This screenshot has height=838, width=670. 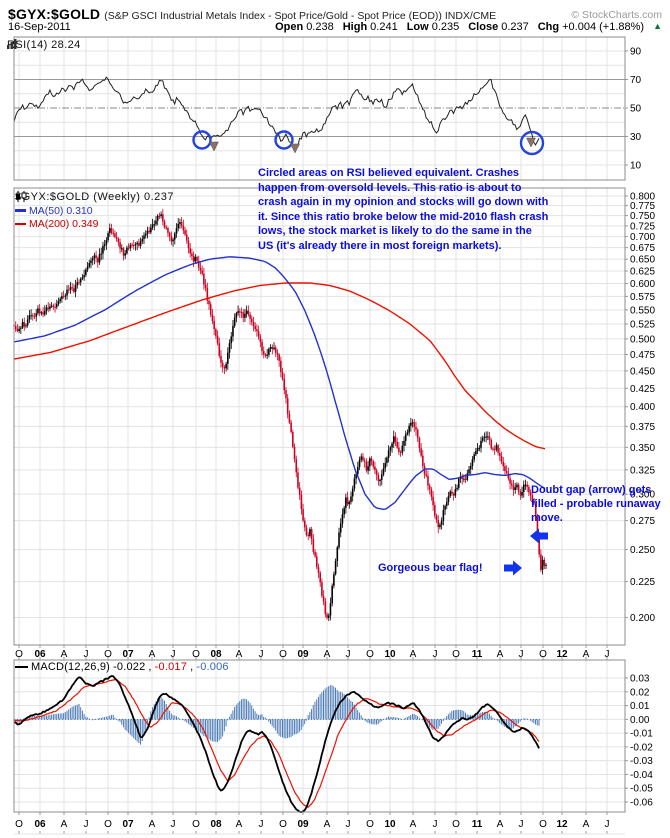 What do you see at coordinates (20, 224) in the screenshot?
I see `ma200-line-icon` at bounding box center [20, 224].